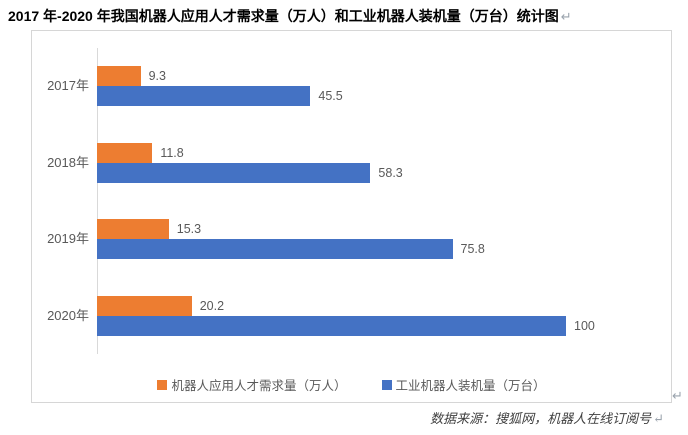  I want to click on talent-demand-bar-2019年, so click(133, 229).